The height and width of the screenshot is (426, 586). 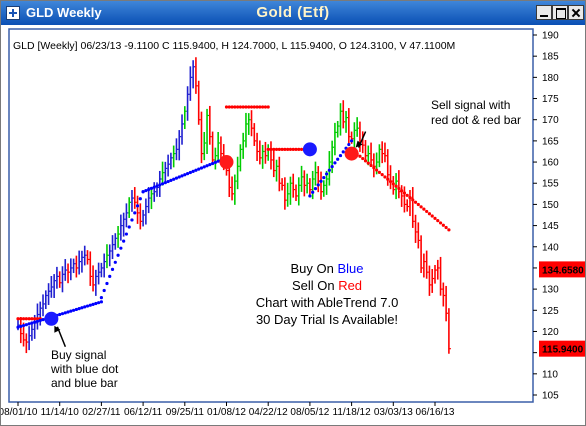 What do you see at coordinates (550, 57) in the screenshot?
I see `y-tick-label: 185` at bounding box center [550, 57].